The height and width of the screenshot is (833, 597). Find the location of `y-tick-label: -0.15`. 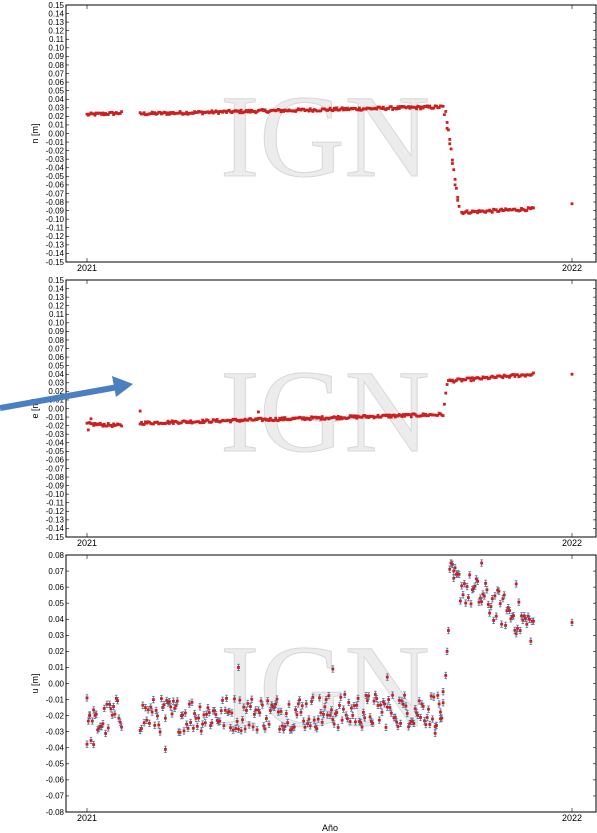

y-tick-label: -0.15 is located at coordinates (55, 537).